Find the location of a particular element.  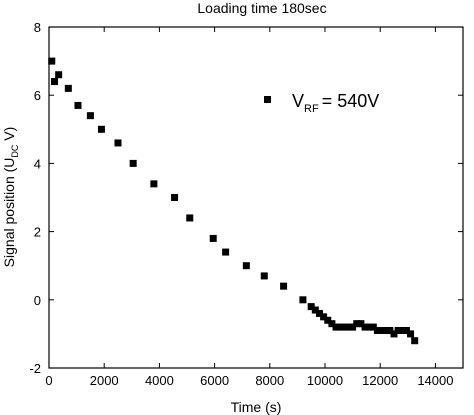

legend-label: VRF = 540V is located at coordinates (335, 103).